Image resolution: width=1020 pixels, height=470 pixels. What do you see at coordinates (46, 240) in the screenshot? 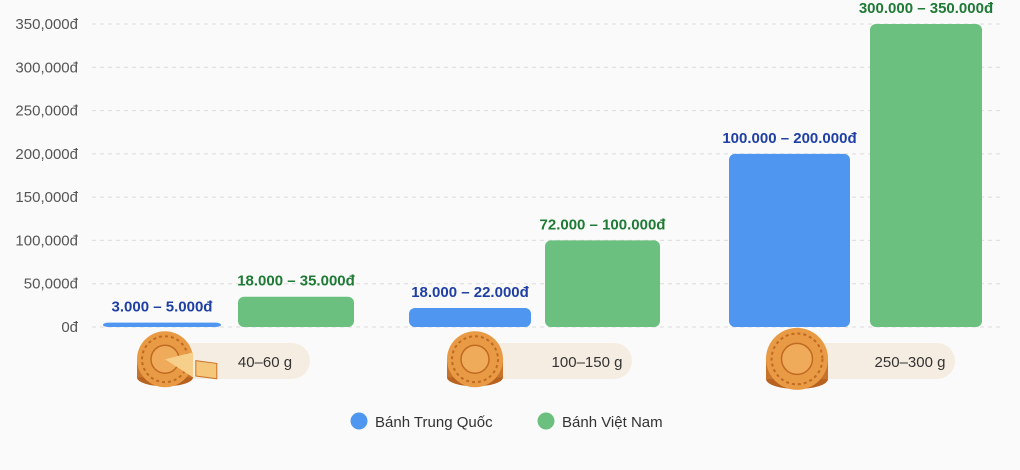
I see `y-tick-label: 100,000đ` at bounding box center [46, 240].